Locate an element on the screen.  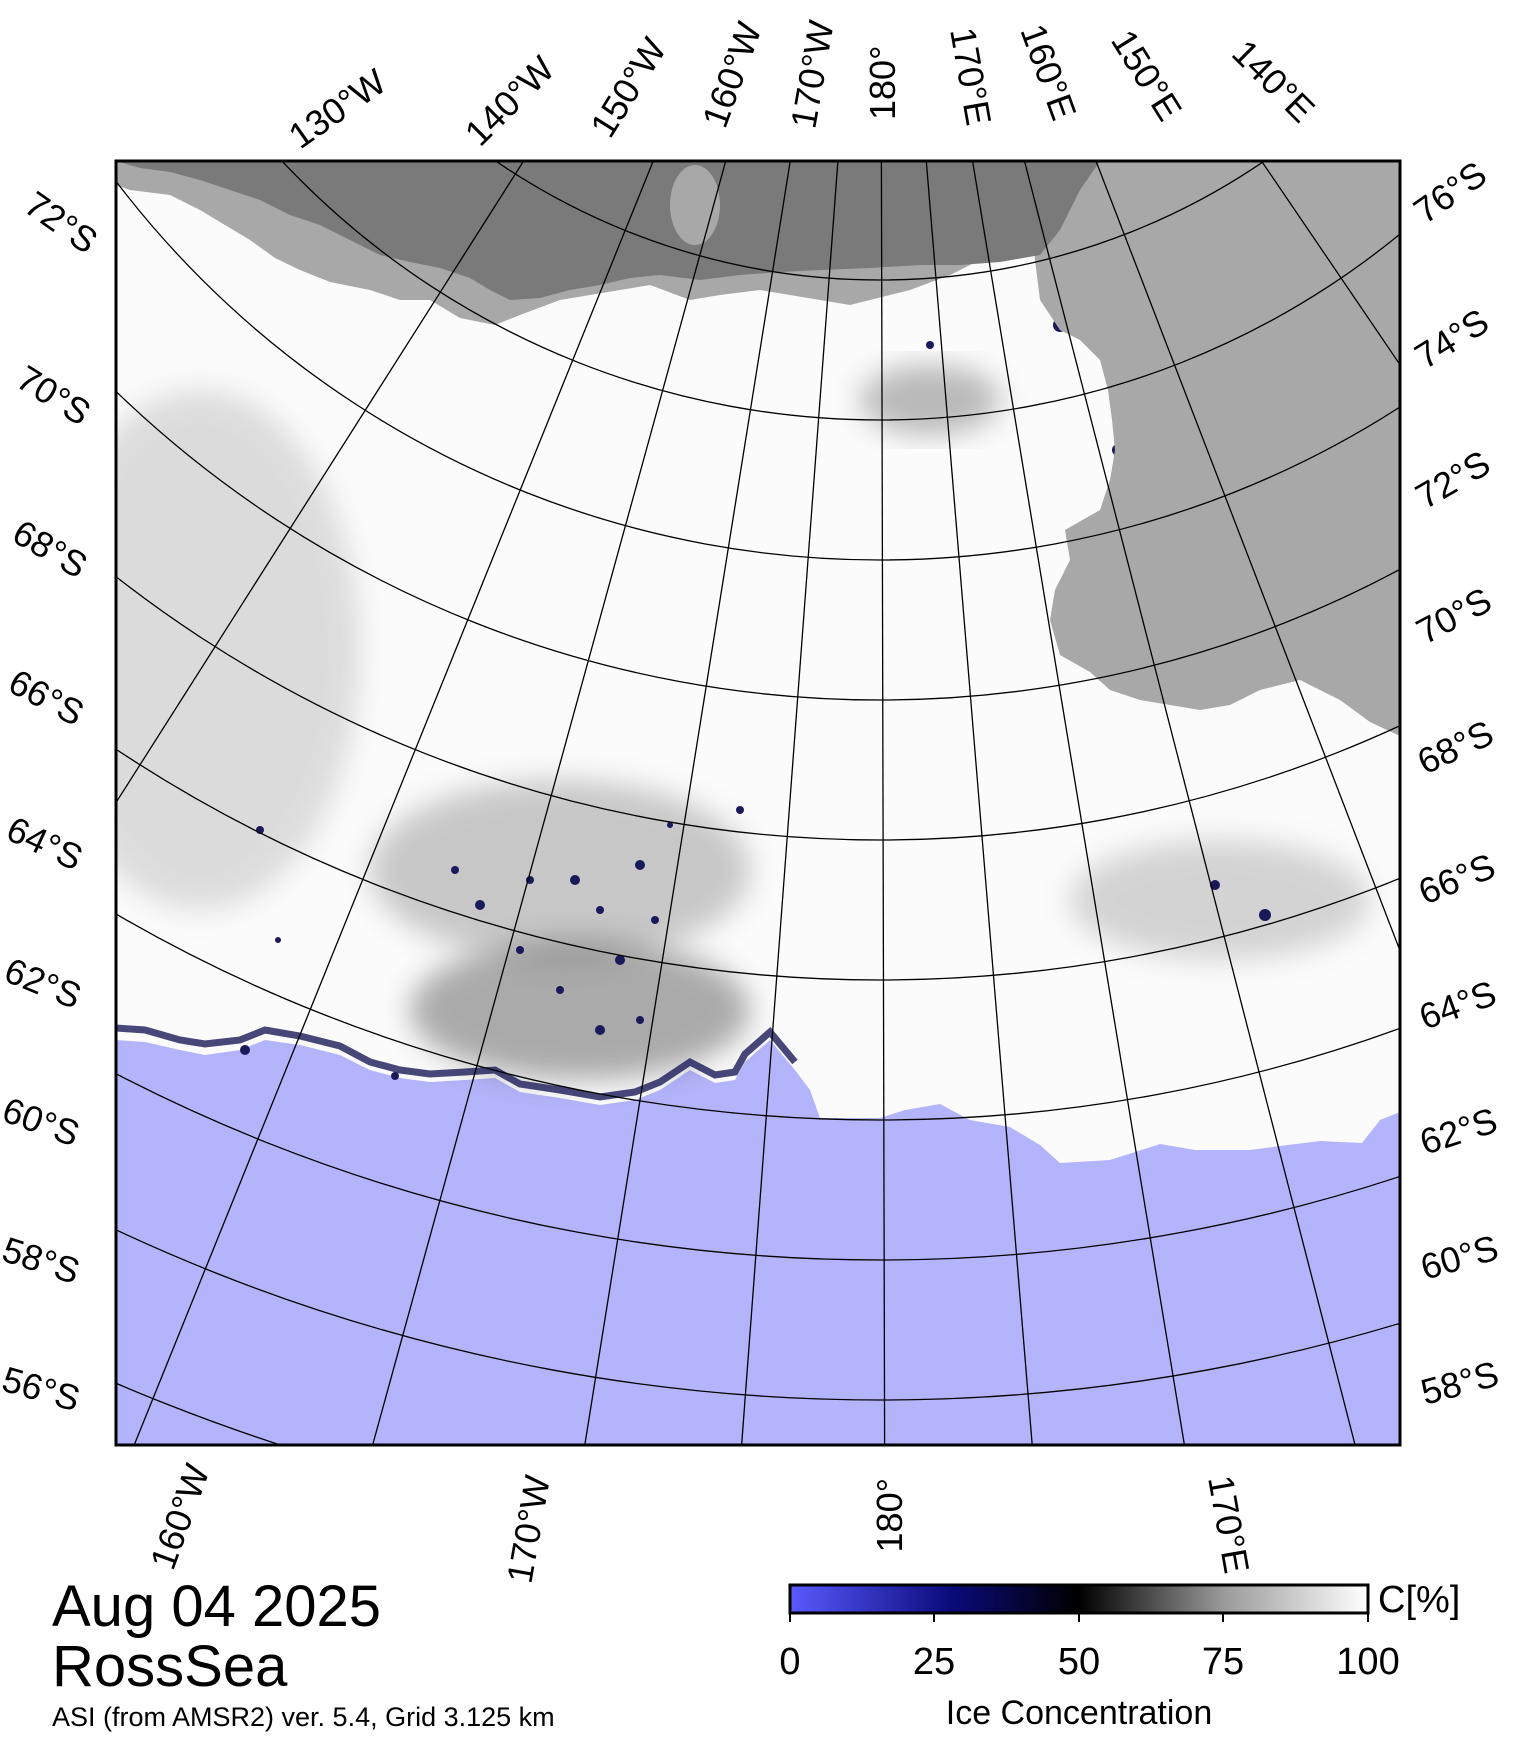
bottom-label-170w: 170°W is located at coordinates (528, 1529).